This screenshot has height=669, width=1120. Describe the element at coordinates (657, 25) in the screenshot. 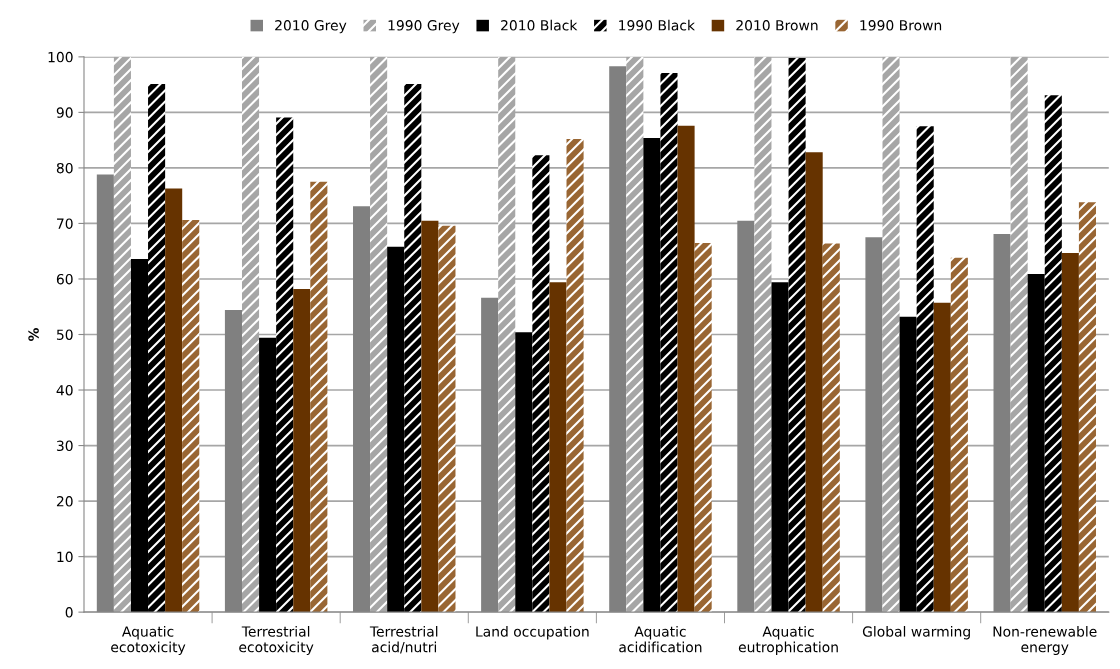

I see `legend-label: 1990 Black` at that location.